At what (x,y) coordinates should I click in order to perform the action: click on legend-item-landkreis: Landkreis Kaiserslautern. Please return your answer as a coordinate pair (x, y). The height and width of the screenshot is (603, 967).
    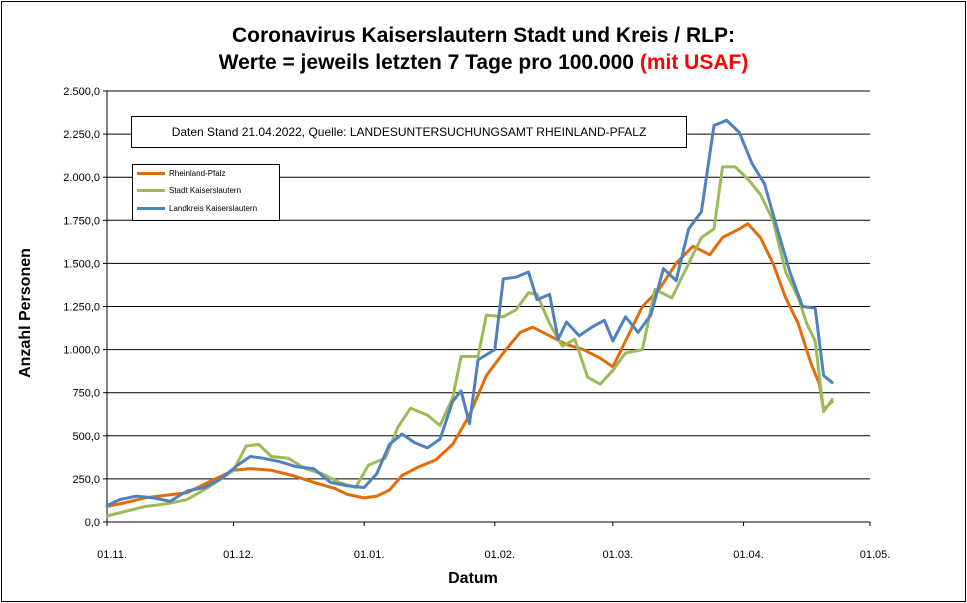
    Looking at the image, I should click on (197, 209).